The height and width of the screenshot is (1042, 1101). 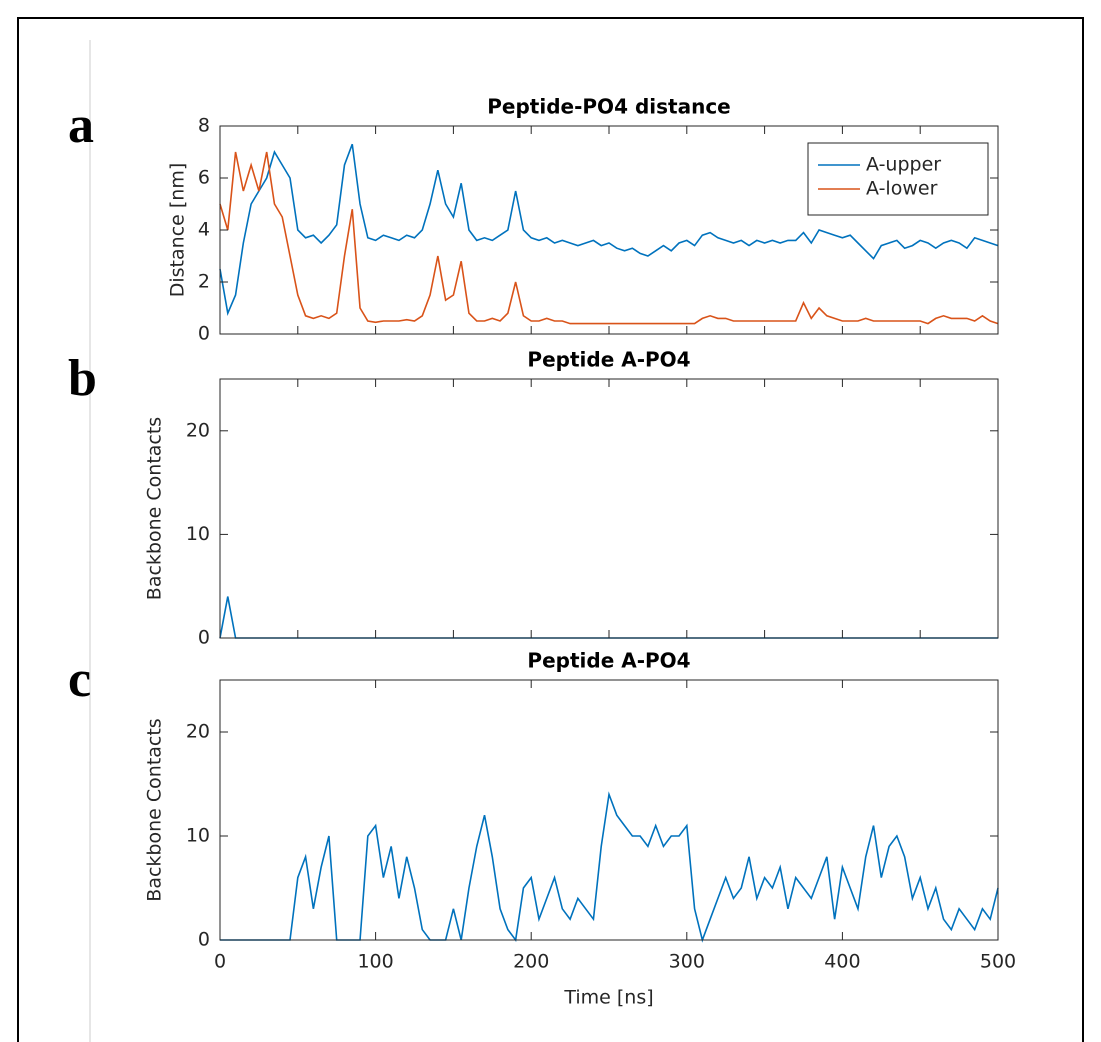 What do you see at coordinates (220, 962) in the screenshot?
I see `x-tick-label: 0` at bounding box center [220, 962].